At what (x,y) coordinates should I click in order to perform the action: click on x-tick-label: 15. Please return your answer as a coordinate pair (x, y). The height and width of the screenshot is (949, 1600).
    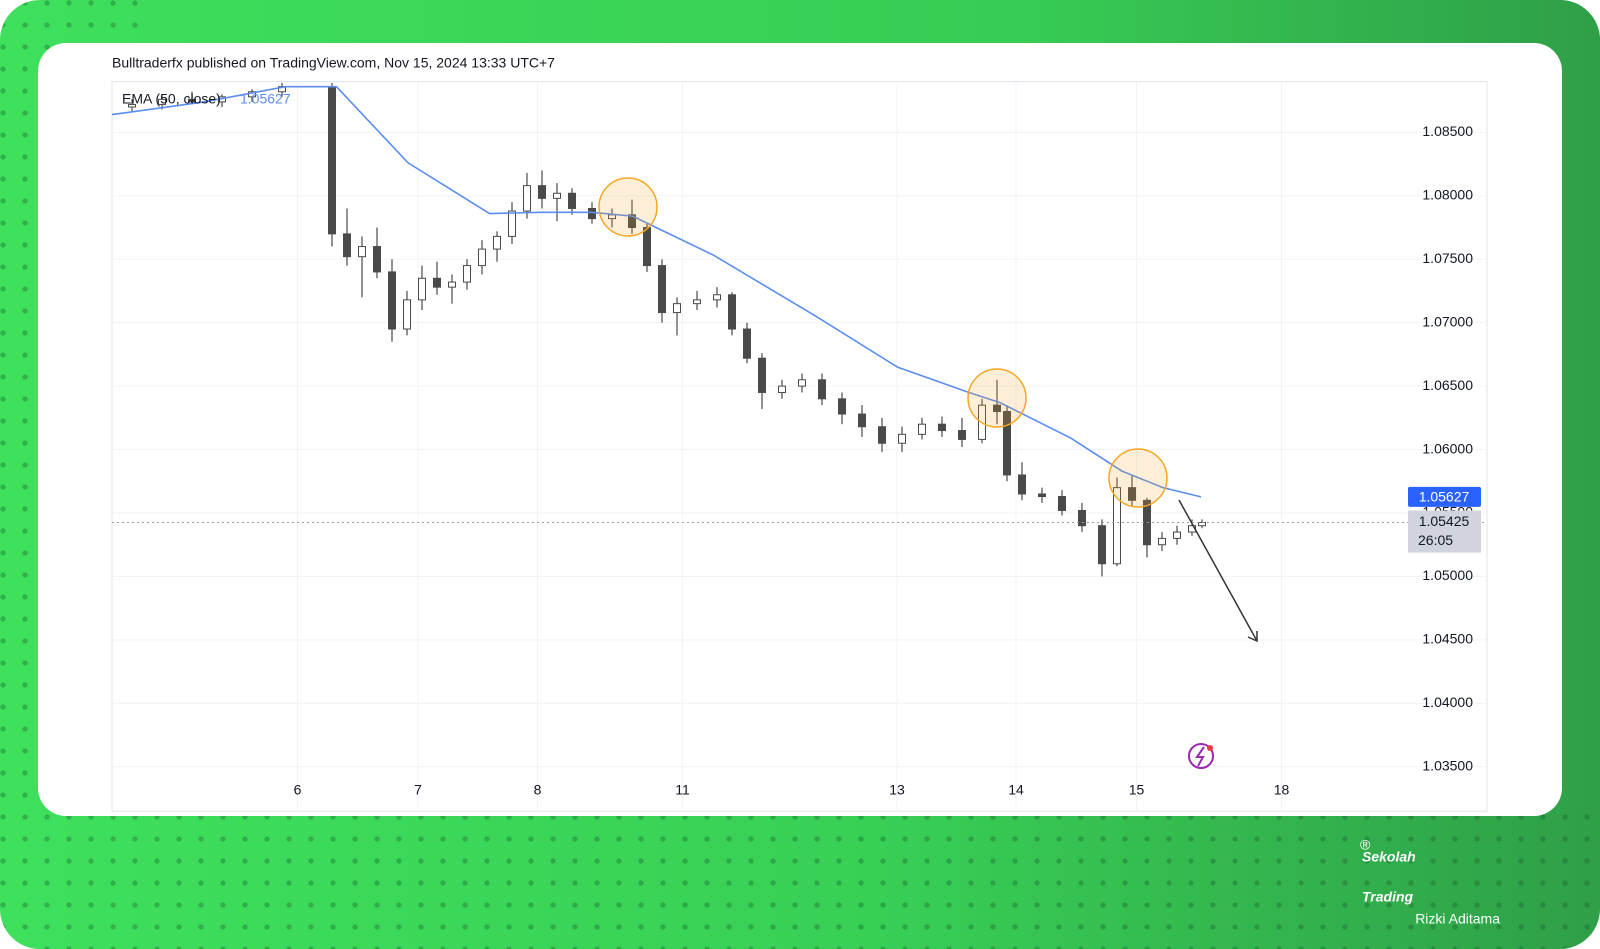
    Looking at the image, I should click on (1137, 790).